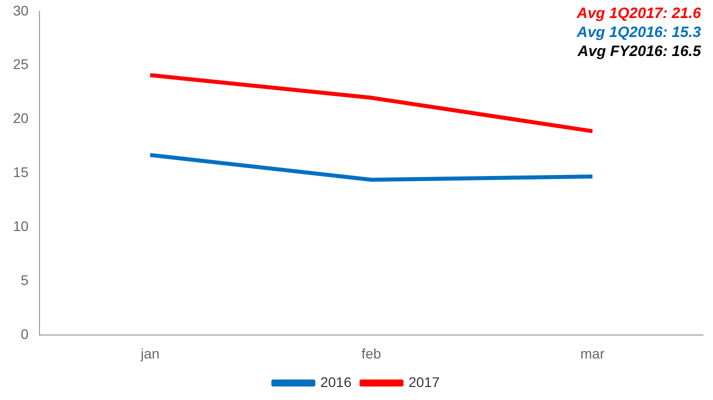 This screenshot has width=713, height=400. Describe the element at coordinates (20, 64) in the screenshot. I see `y-tick-label: 25` at that location.